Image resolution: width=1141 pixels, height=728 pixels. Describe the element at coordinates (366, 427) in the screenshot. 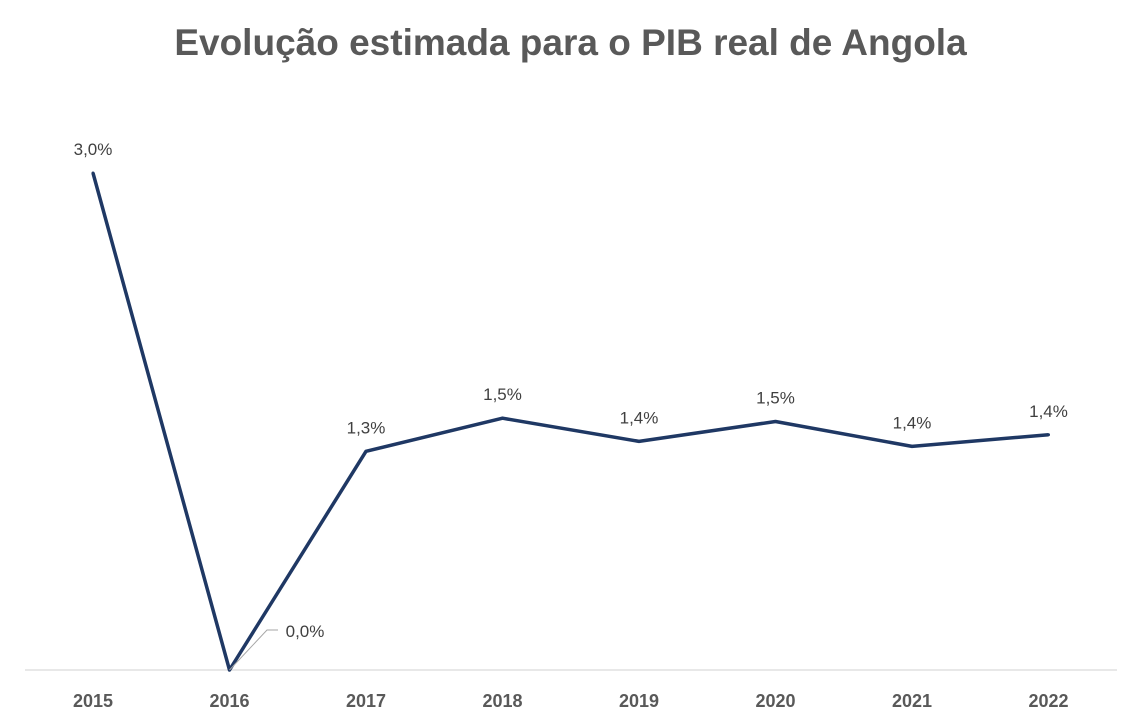

I see `data-label: 1,3%` at that location.